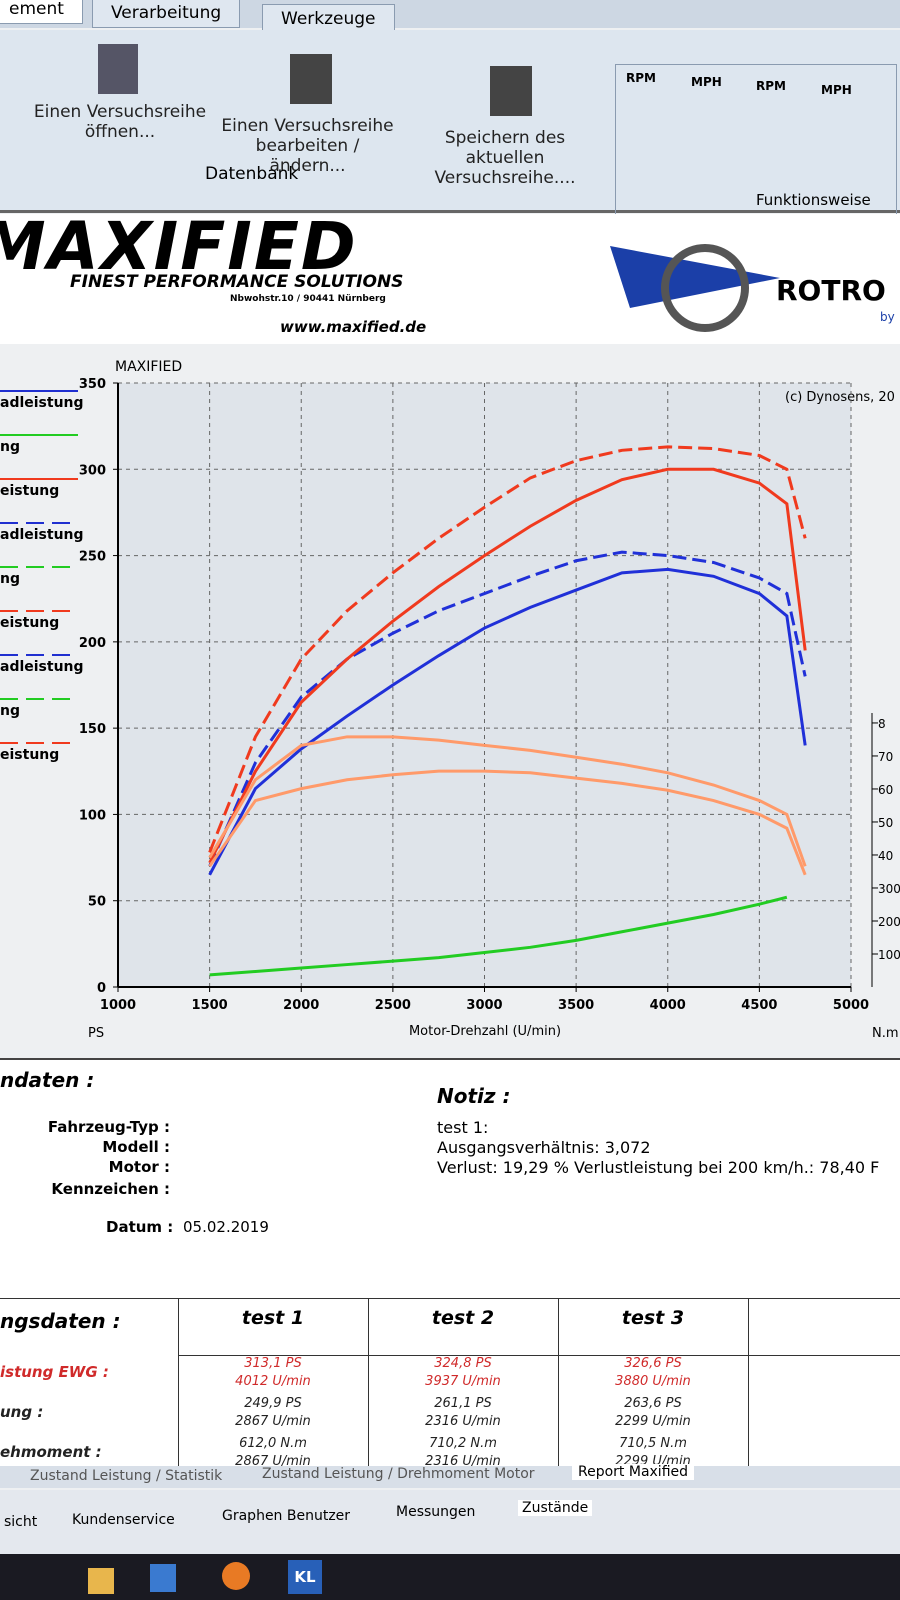 Image resolution: width=900 pixels, height=1600 pixels. What do you see at coordinates (60, 1321) in the screenshot?
I see `heading: ngsdaten :` at bounding box center [60, 1321].